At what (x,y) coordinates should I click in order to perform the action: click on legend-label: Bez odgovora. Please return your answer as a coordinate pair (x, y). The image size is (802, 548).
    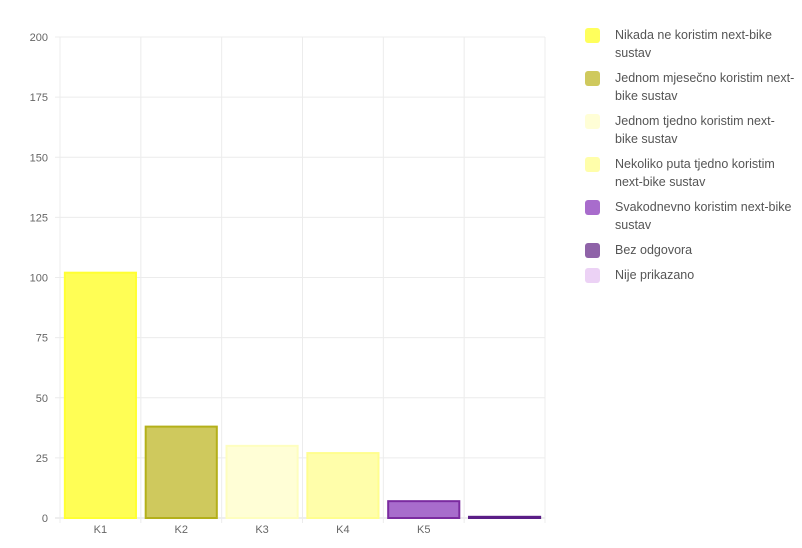
    Looking at the image, I should click on (654, 250).